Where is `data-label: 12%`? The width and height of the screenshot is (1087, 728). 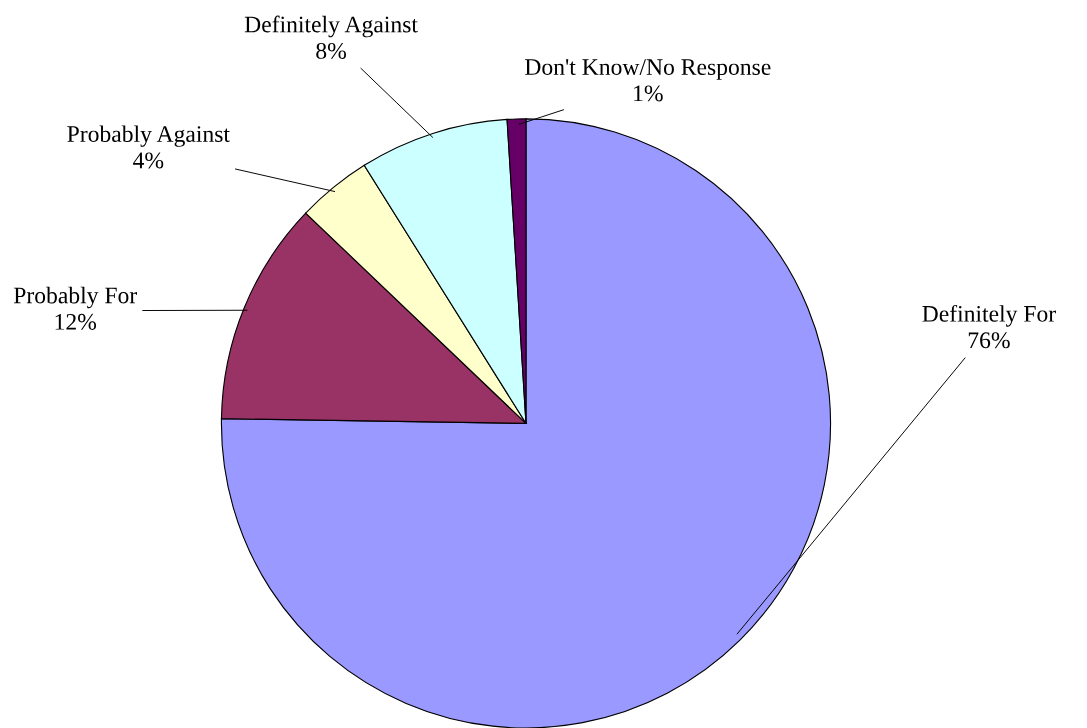 data-label: 12% is located at coordinates (76, 321).